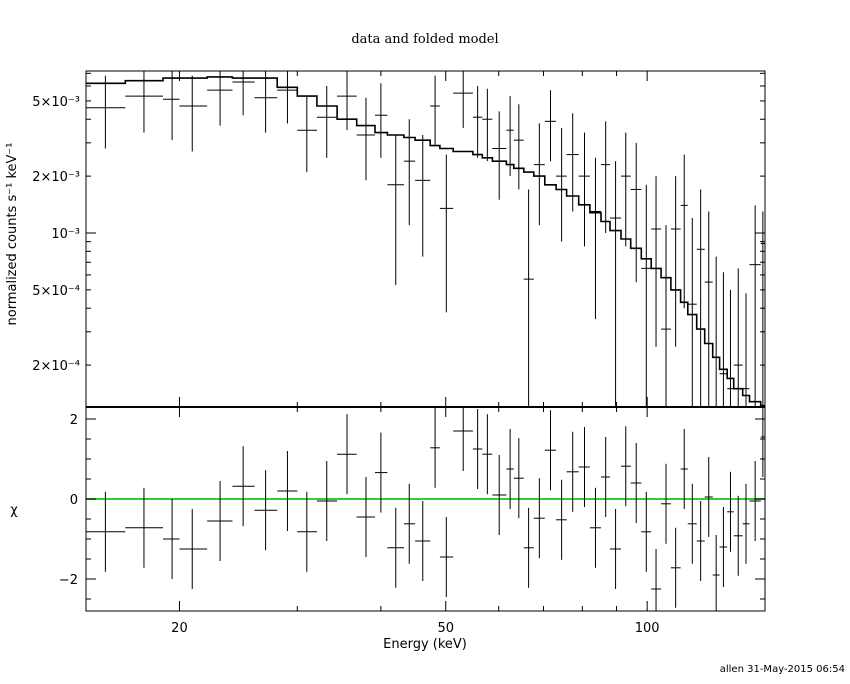  What do you see at coordinates (12, 234) in the screenshot?
I see `top-y-axis-label: normalized counts s⁻¹ keV⁻¹` at bounding box center [12, 234].